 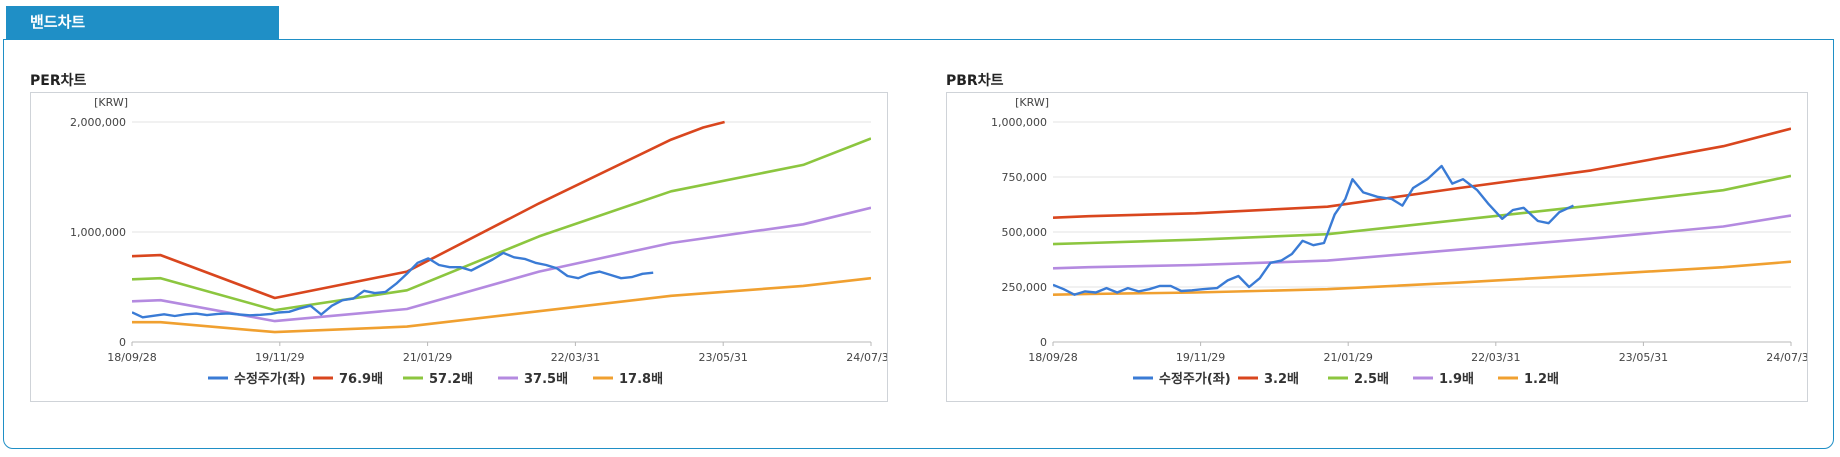 I want to click on pbr-legend-label: 1.2배, so click(x=1541, y=379).